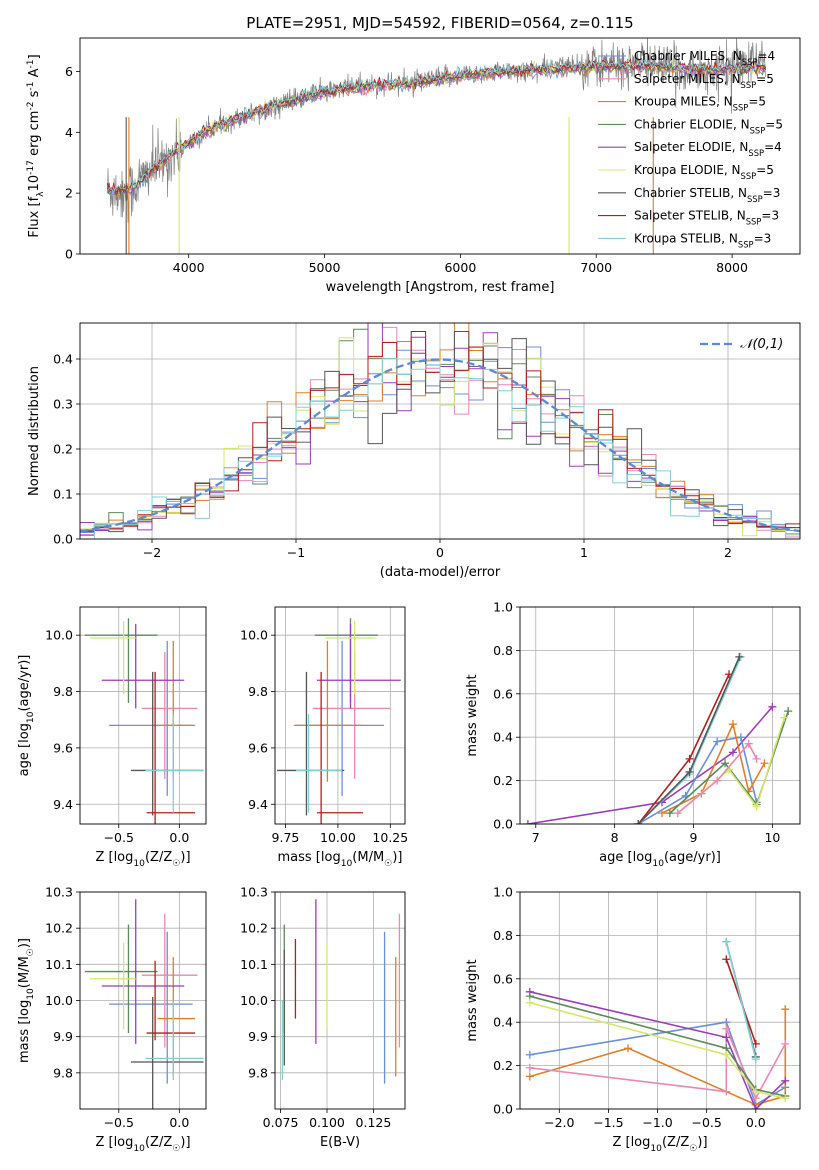  I want to click on legend-entry: Chabrier ELODIE, NSSP=5, so click(708, 126).